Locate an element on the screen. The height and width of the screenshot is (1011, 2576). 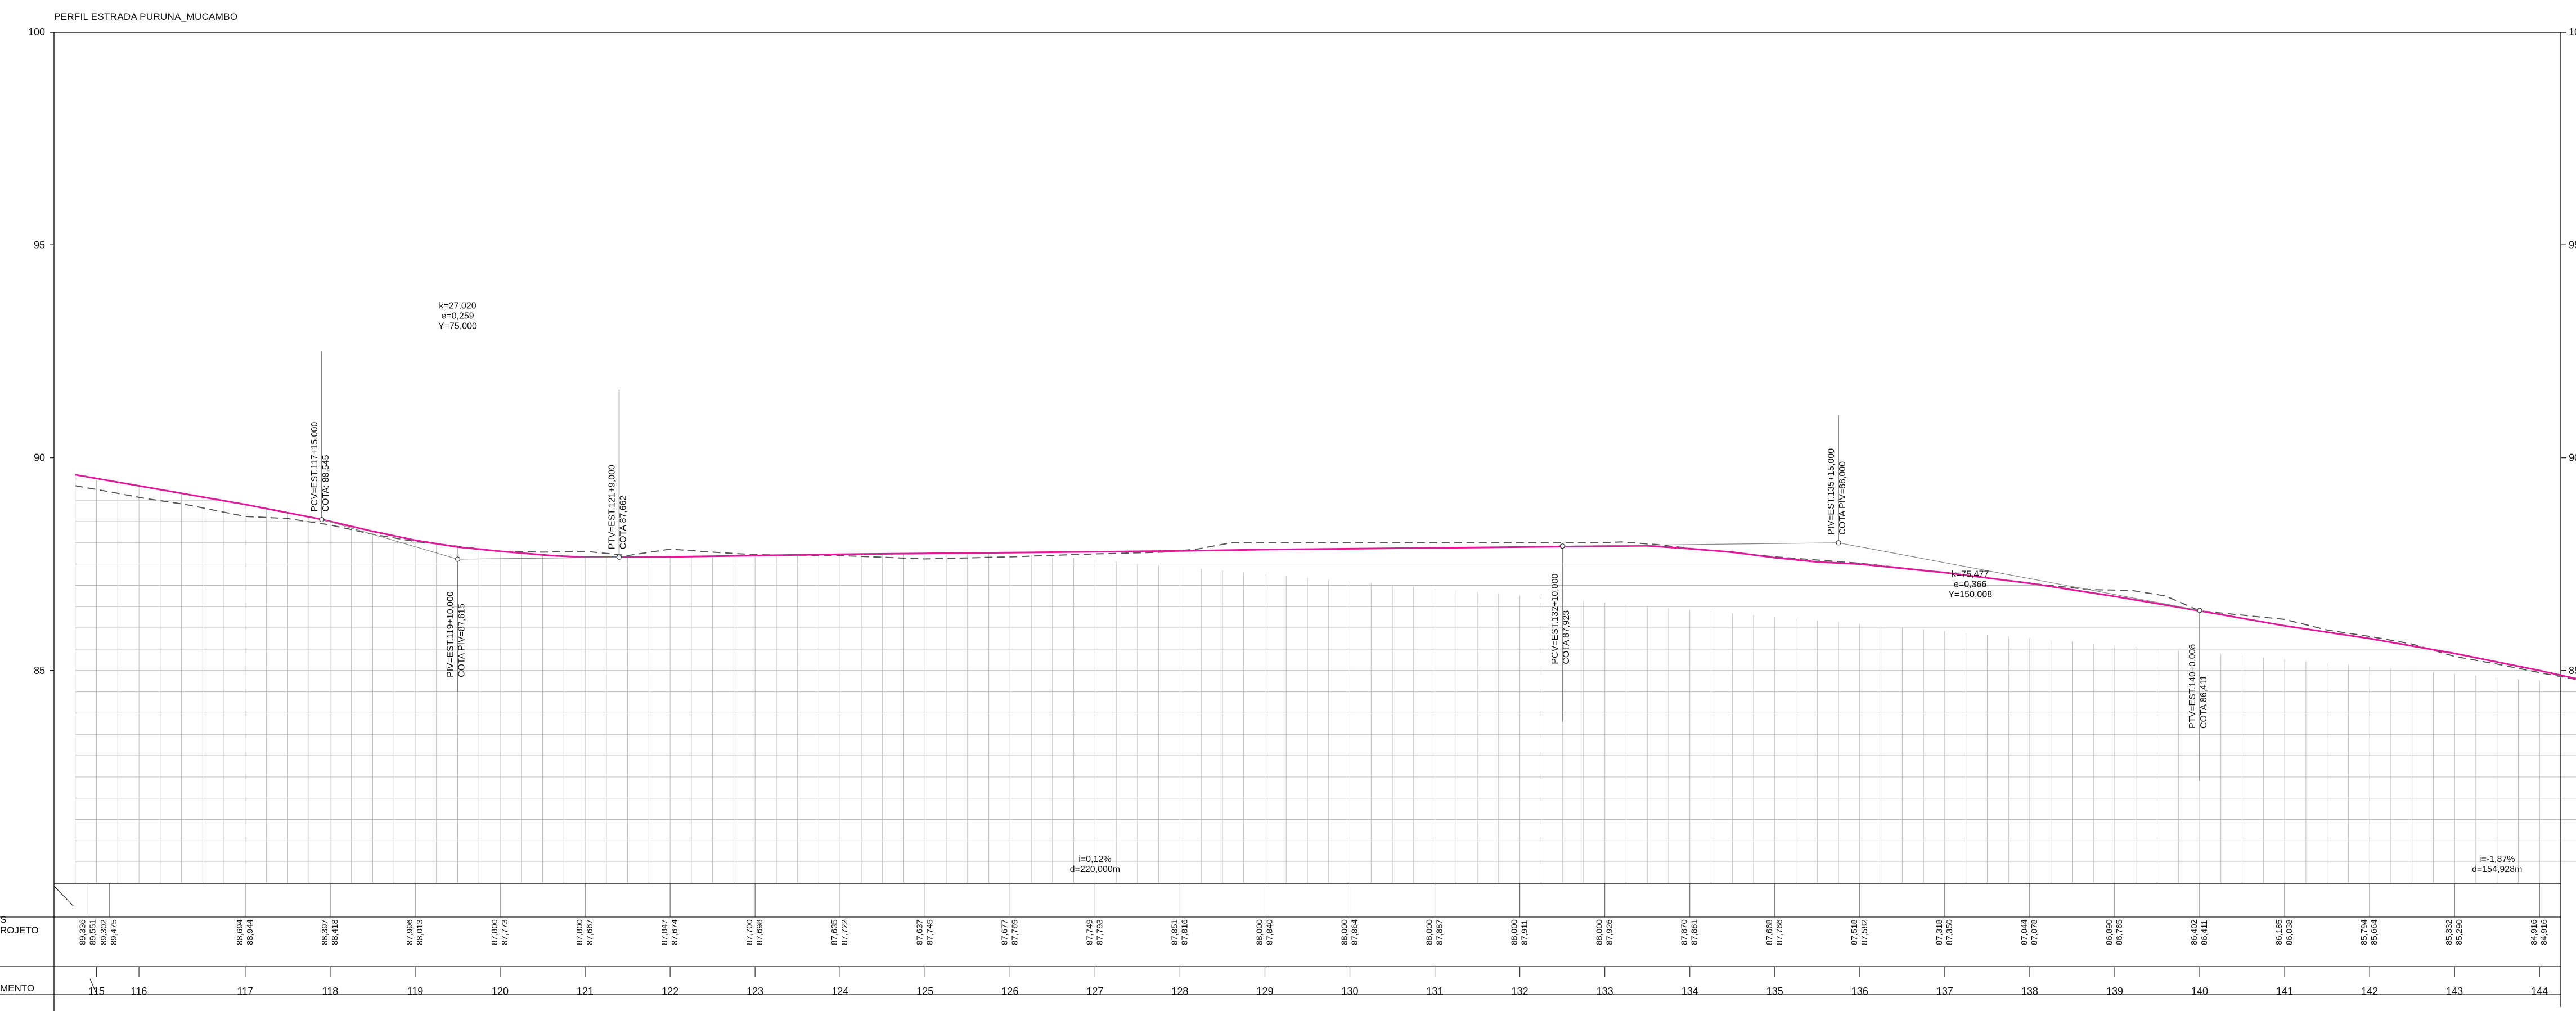
station-label: 133 is located at coordinates (1605, 991).